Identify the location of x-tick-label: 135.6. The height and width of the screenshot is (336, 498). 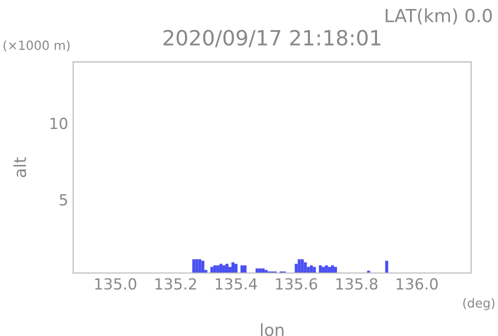
(297, 284).